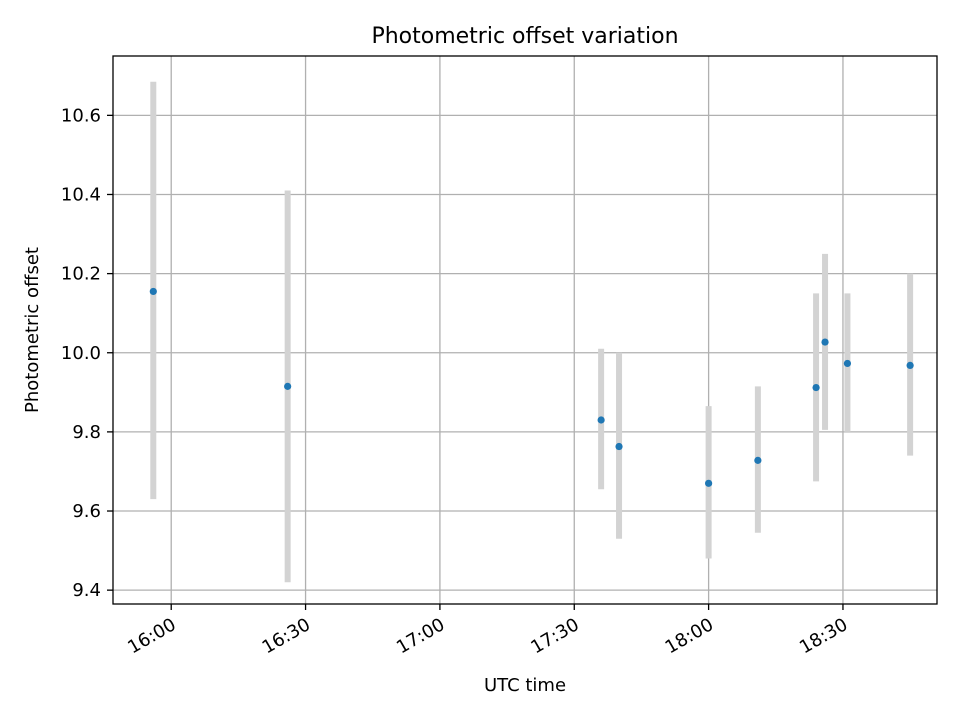 The width and height of the screenshot is (960, 720). What do you see at coordinates (689, 636) in the screenshot?
I see `x-tick-label: 18:00` at bounding box center [689, 636].